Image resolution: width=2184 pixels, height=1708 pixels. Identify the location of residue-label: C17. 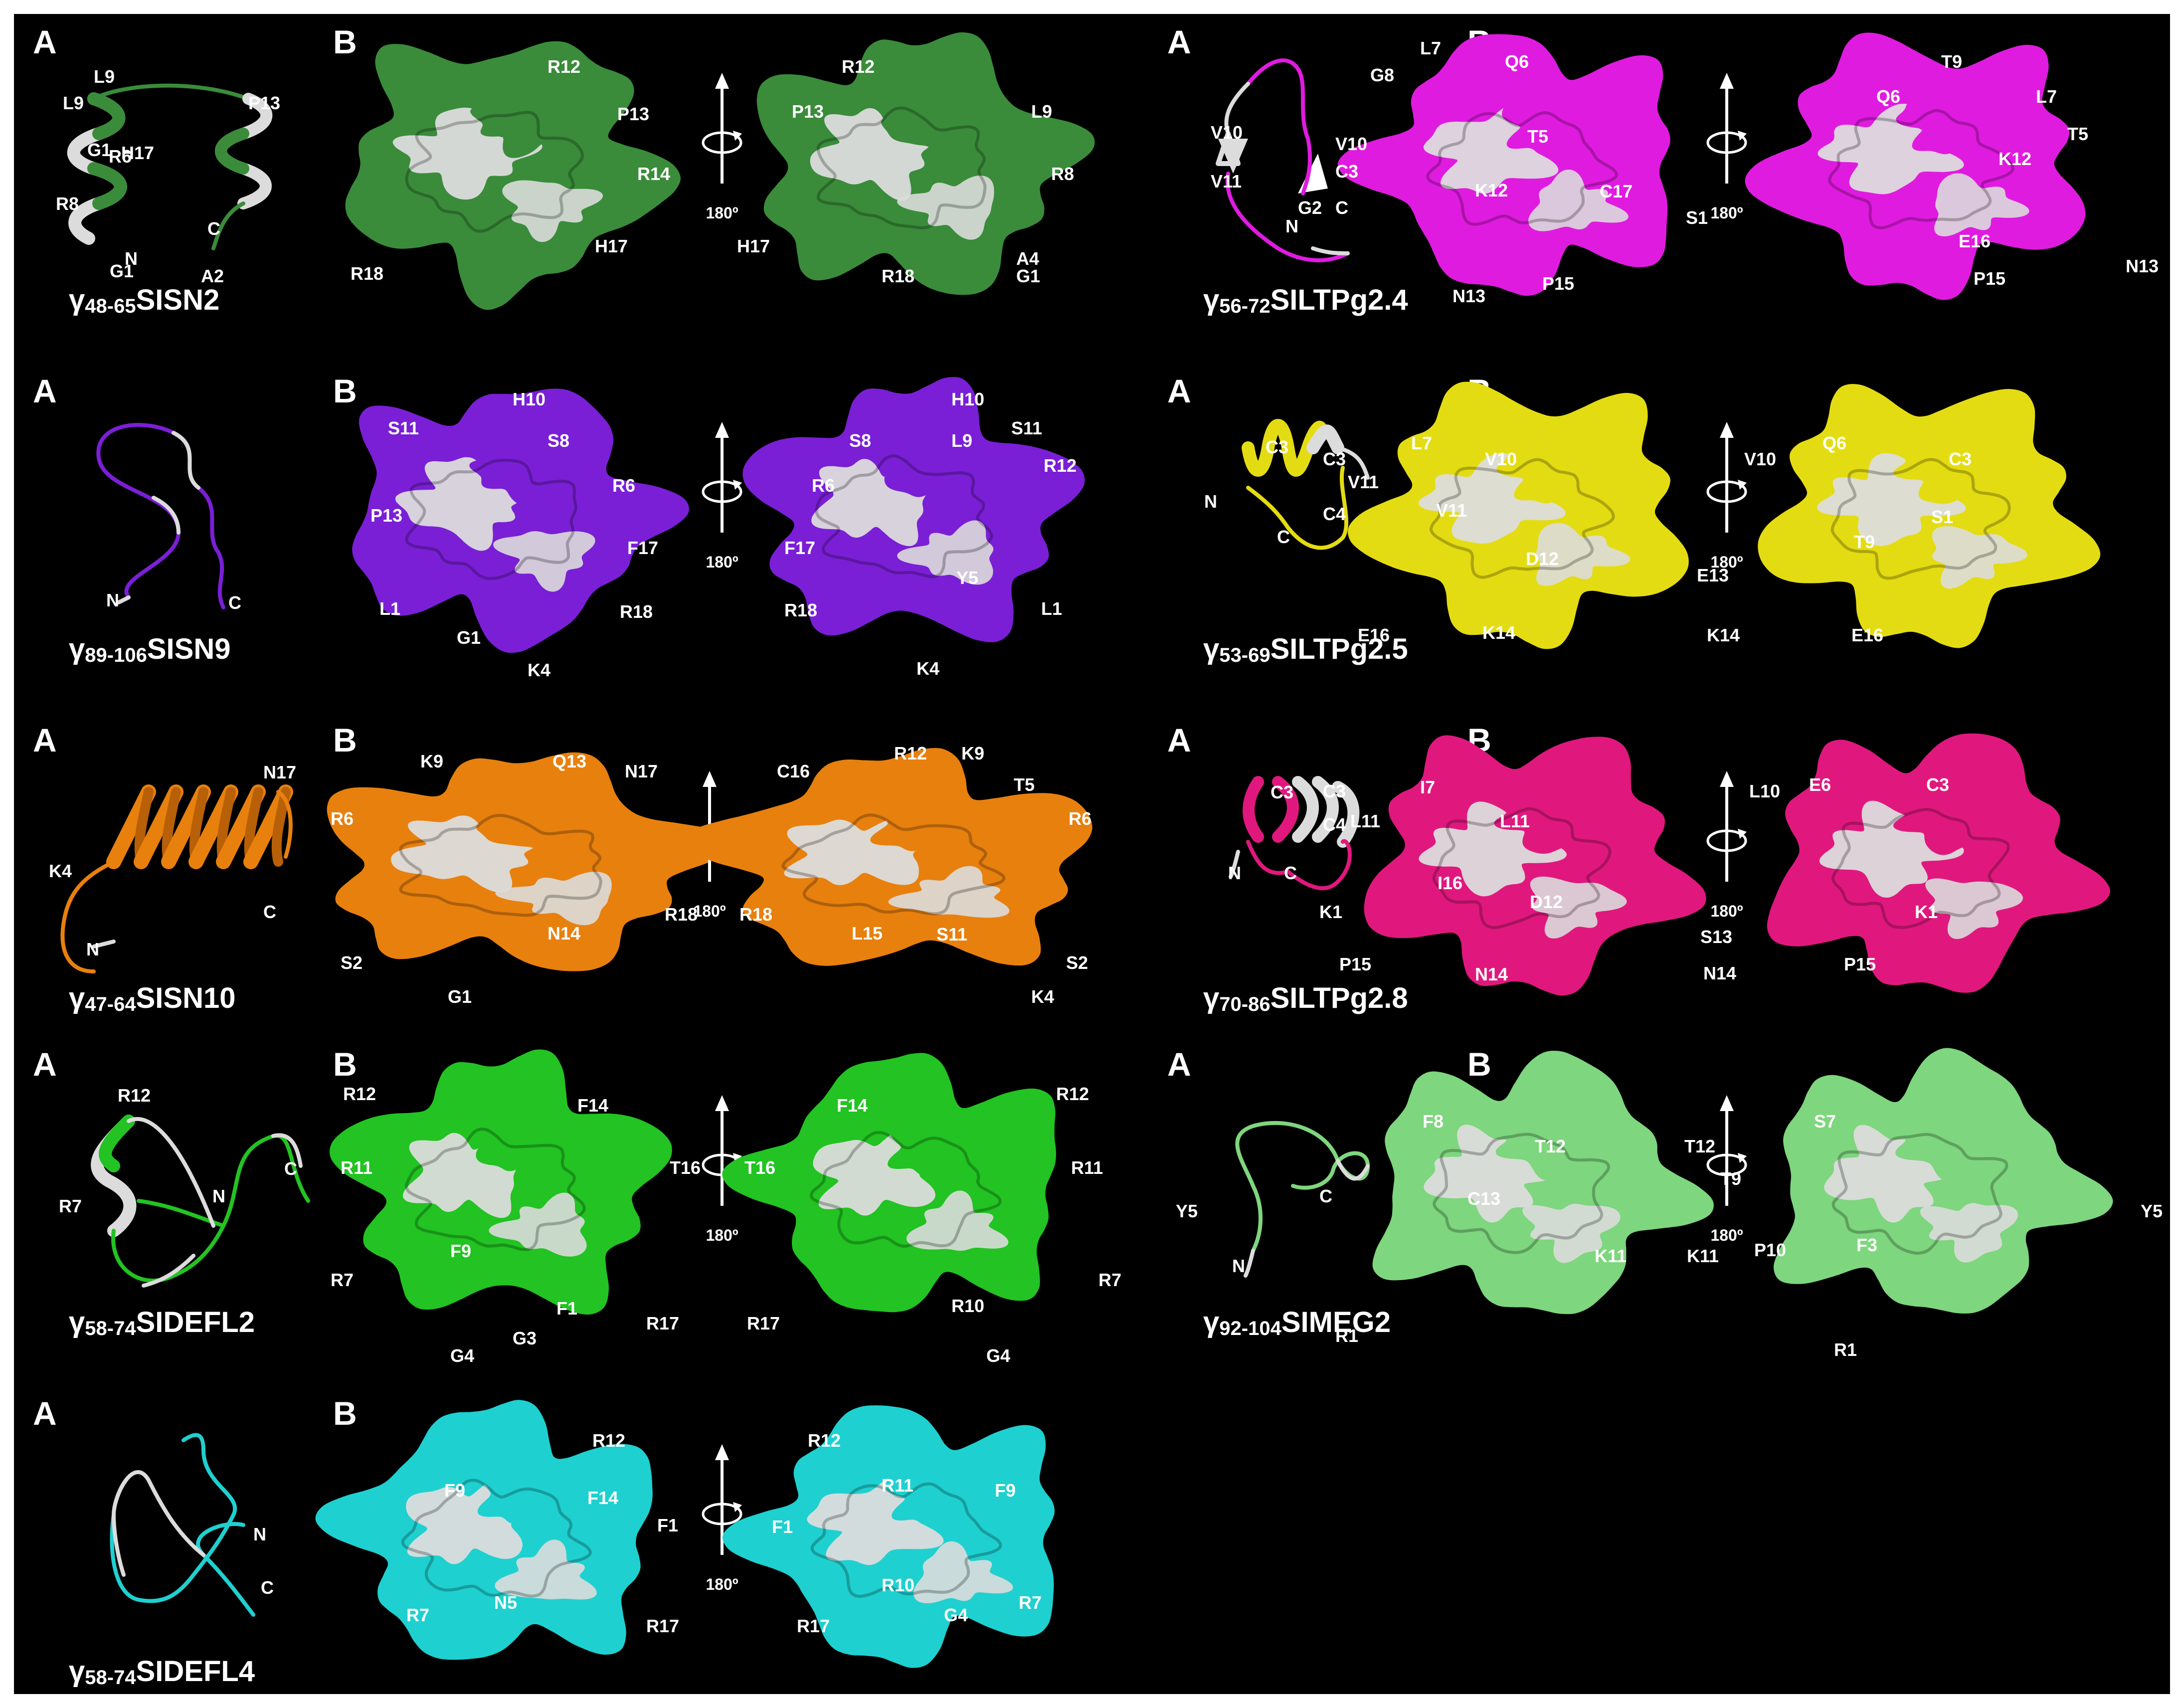
(1616, 191).